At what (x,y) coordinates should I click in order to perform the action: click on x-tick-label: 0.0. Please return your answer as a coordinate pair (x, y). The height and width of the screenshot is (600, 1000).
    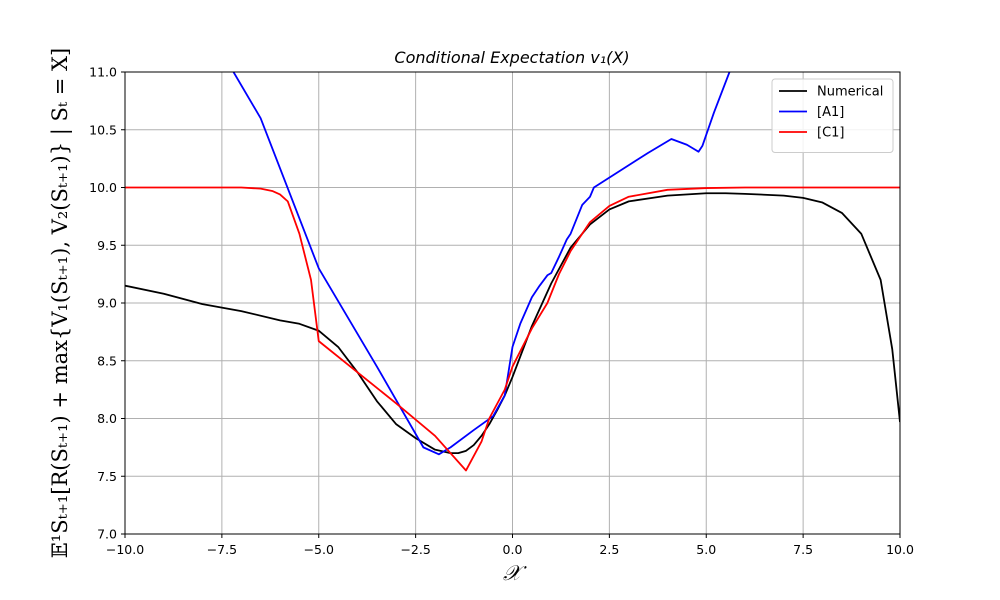
    Looking at the image, I should click on (513, 549).